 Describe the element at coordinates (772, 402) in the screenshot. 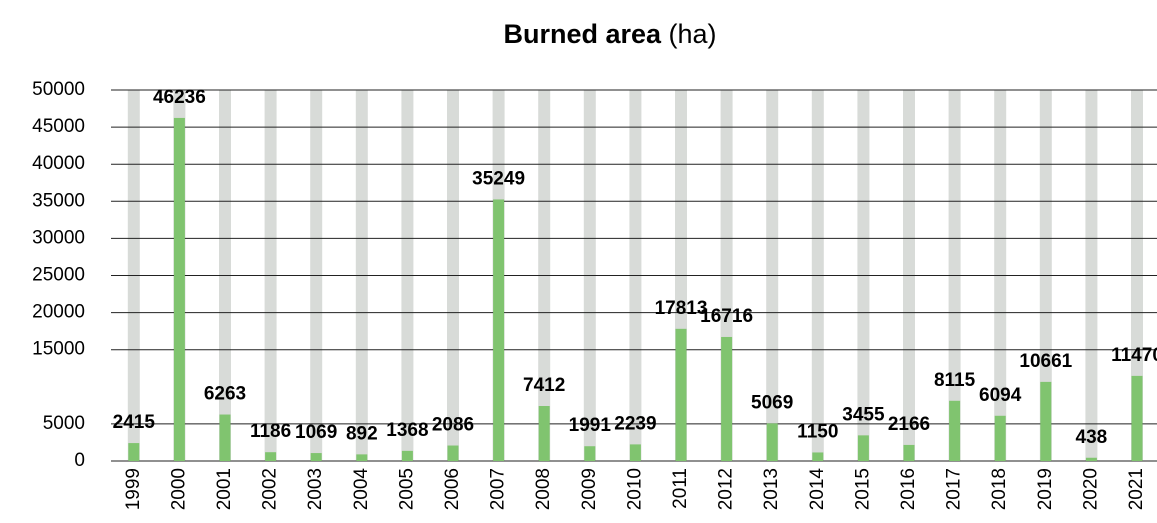

I see `data-label: 5069` at that location.